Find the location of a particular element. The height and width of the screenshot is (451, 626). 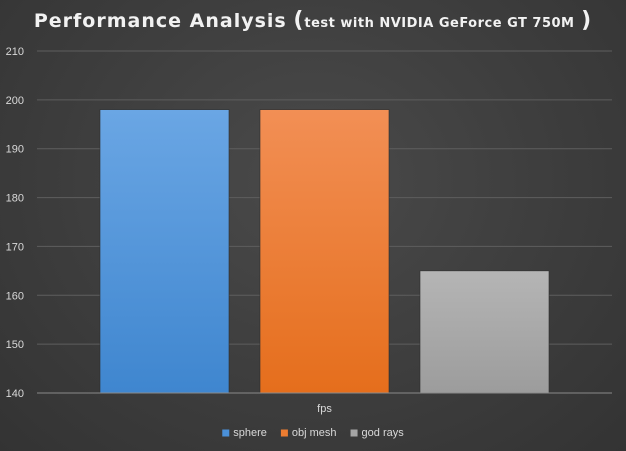

legend-label: obj mesh is located at coordinates (314, 433).